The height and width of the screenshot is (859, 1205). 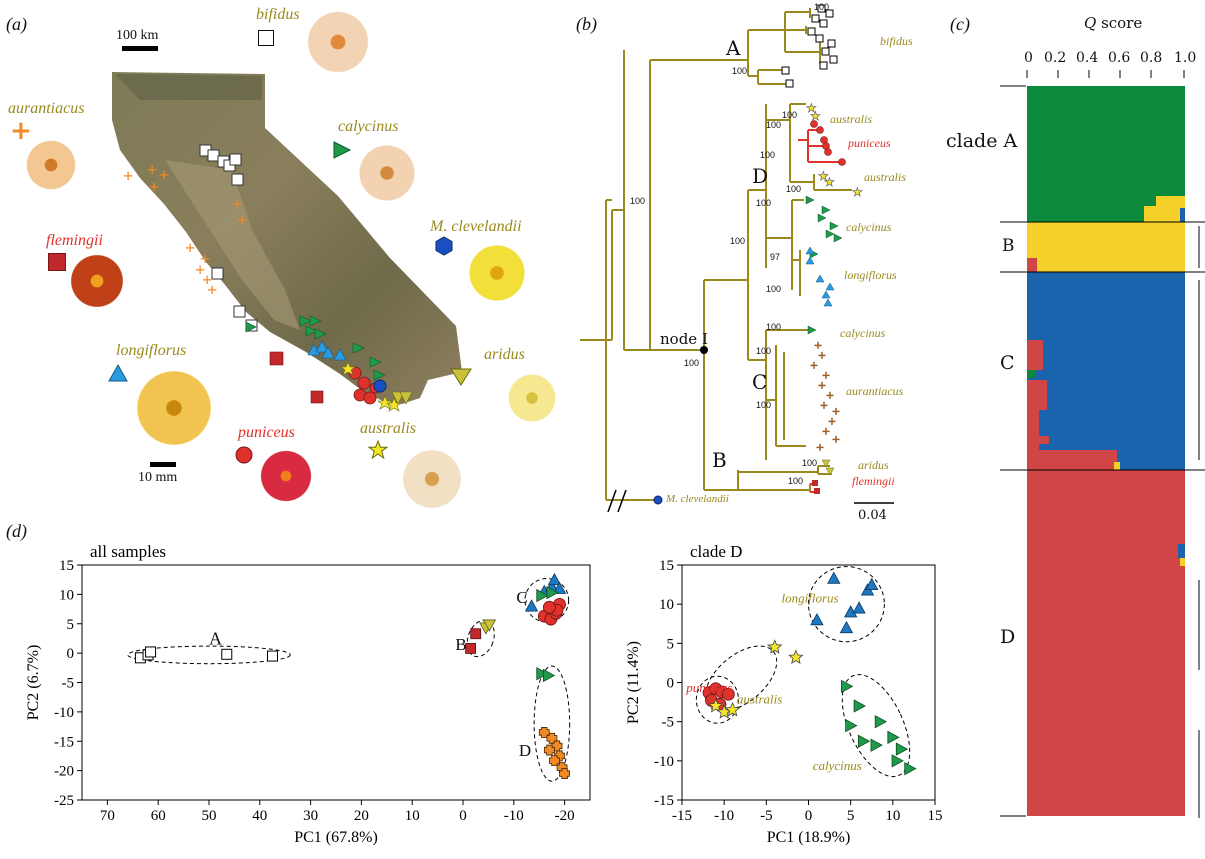 I want to click on y-tick-label: -10, so click(x=664, y=762).